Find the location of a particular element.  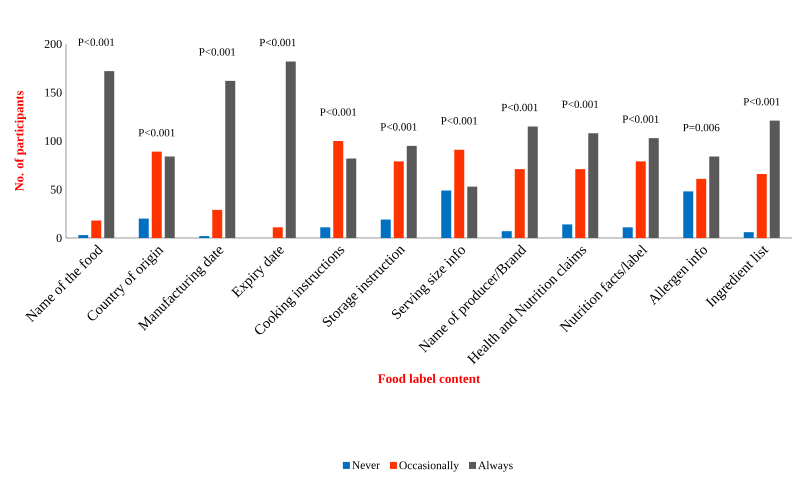

y-tick-label: 50 is located at coordinates (56, 189).